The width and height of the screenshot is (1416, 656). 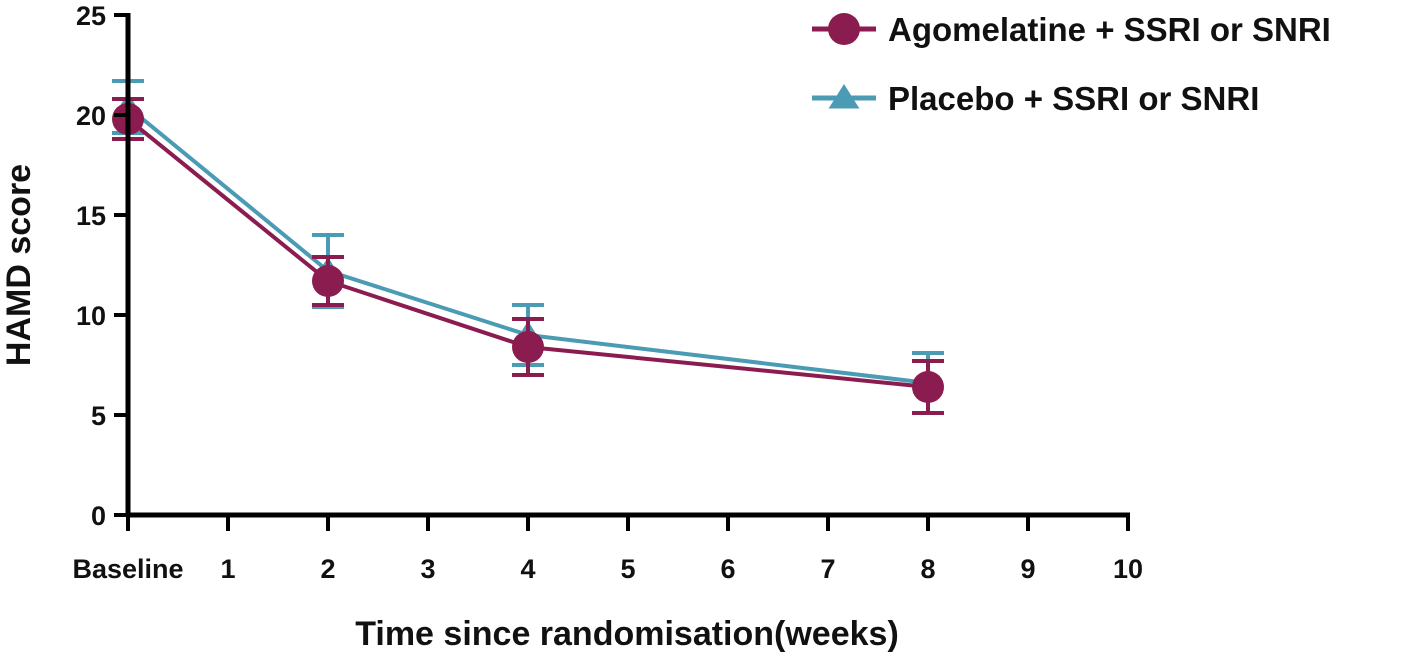 What do you see at coordinates (427, 569) in the screenshot?
I see `x-tick-label-3: 3` at bounding box center [427, 569].